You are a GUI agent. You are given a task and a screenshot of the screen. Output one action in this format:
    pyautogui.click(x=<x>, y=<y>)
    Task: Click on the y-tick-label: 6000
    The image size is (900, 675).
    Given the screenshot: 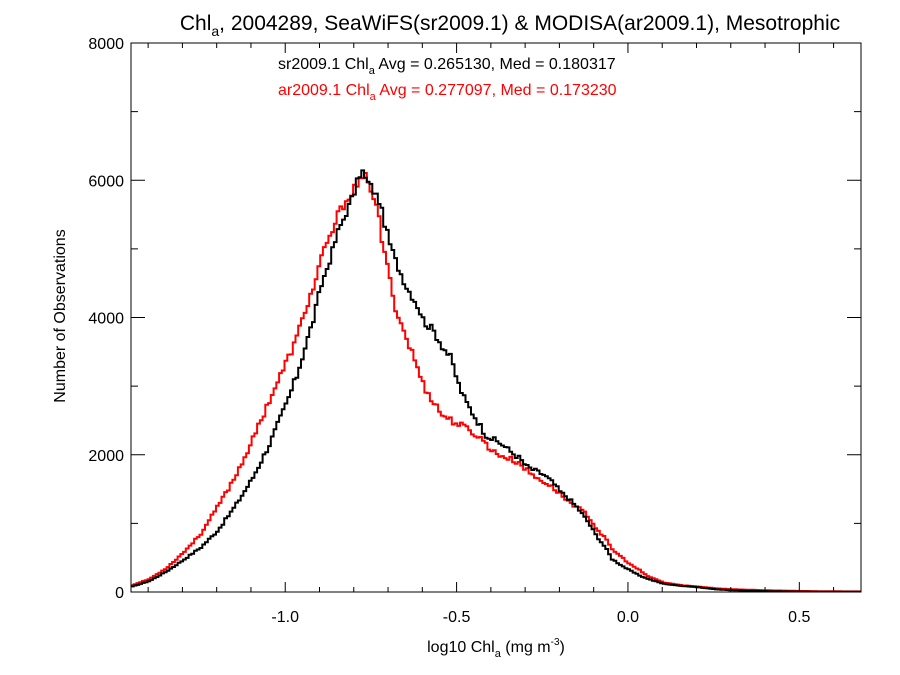 What is the action you would take?
    pyautogui.click(x=106, y=181)
    